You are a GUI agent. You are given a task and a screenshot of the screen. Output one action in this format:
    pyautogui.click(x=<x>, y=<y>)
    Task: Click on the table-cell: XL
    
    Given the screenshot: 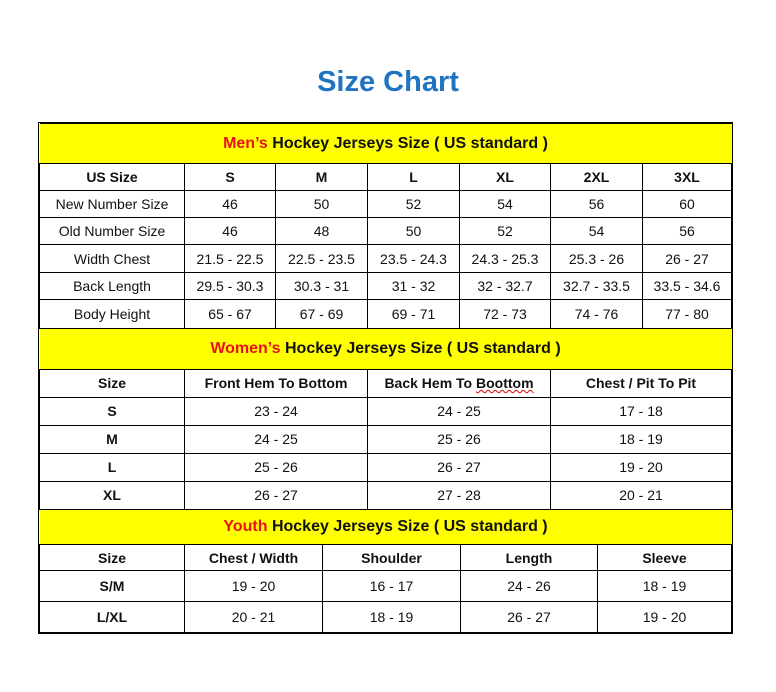 What is the action you would take?
    pyautogui.click(x=505, y=177)
    